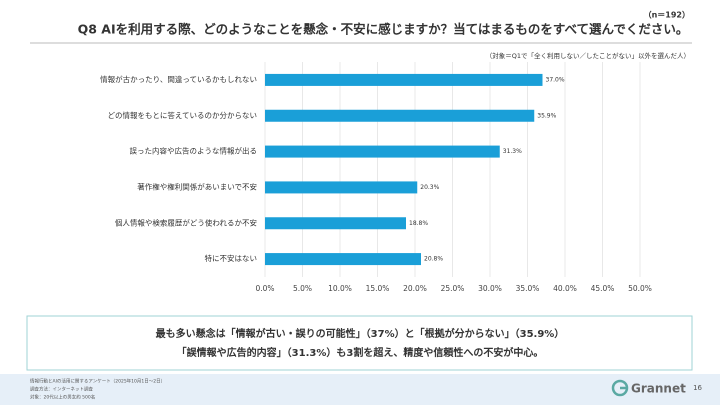  Describe the element at coordinates (512, 151) in the screenshot. I see `value-label: 31.3%` at that location.